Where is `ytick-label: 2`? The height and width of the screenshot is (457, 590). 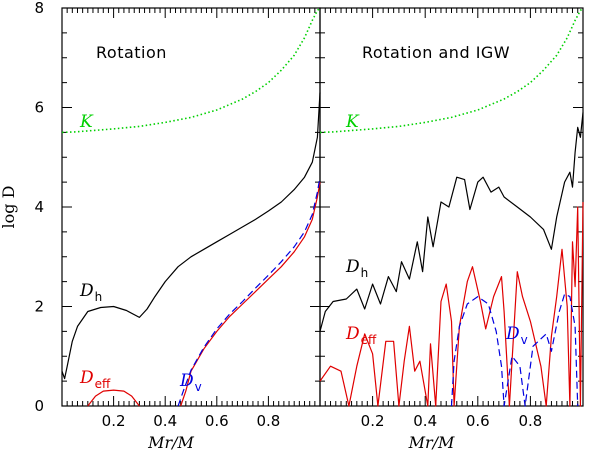 ytick-label: 2 is located at coordinates (39, 307).